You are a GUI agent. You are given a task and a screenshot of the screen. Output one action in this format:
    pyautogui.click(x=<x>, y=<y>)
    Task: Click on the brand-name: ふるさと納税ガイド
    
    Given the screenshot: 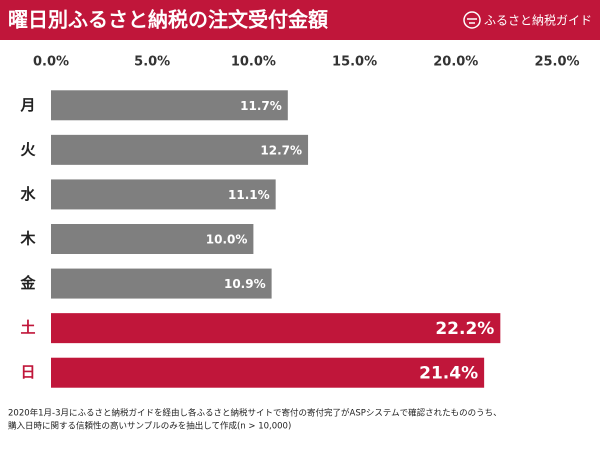 What is the action you would take?
    pyautogui.click(x=538, y=21)
    